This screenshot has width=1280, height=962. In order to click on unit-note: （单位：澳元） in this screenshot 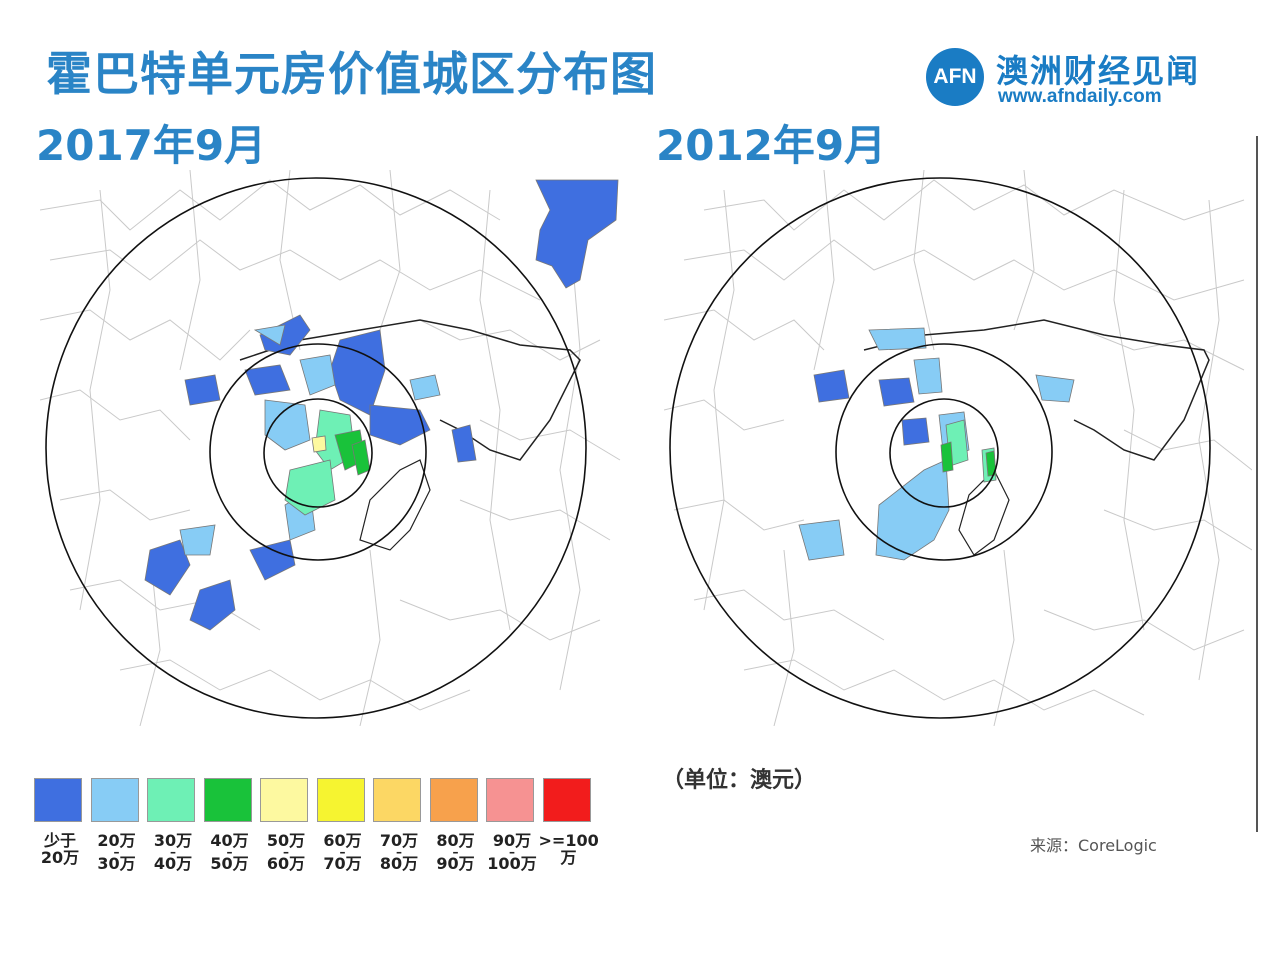, I will do `click(739, 780)`.